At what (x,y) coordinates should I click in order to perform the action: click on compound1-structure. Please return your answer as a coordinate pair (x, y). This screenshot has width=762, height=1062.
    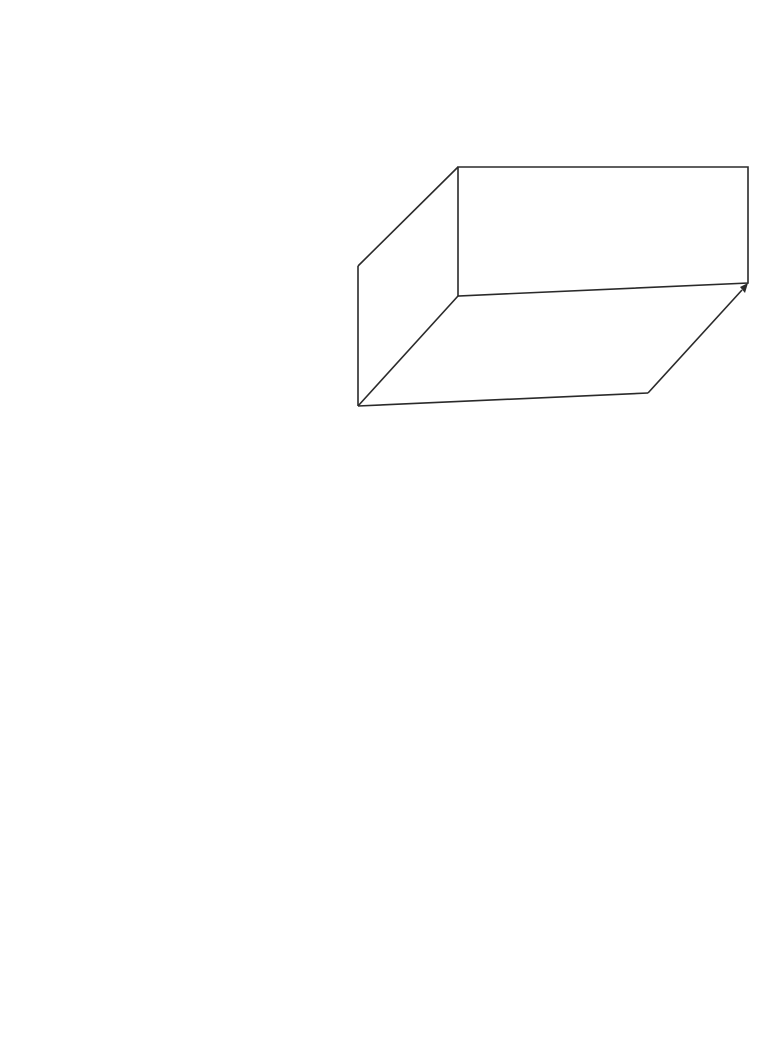
    Looking at the image, I should click on (245, 81).